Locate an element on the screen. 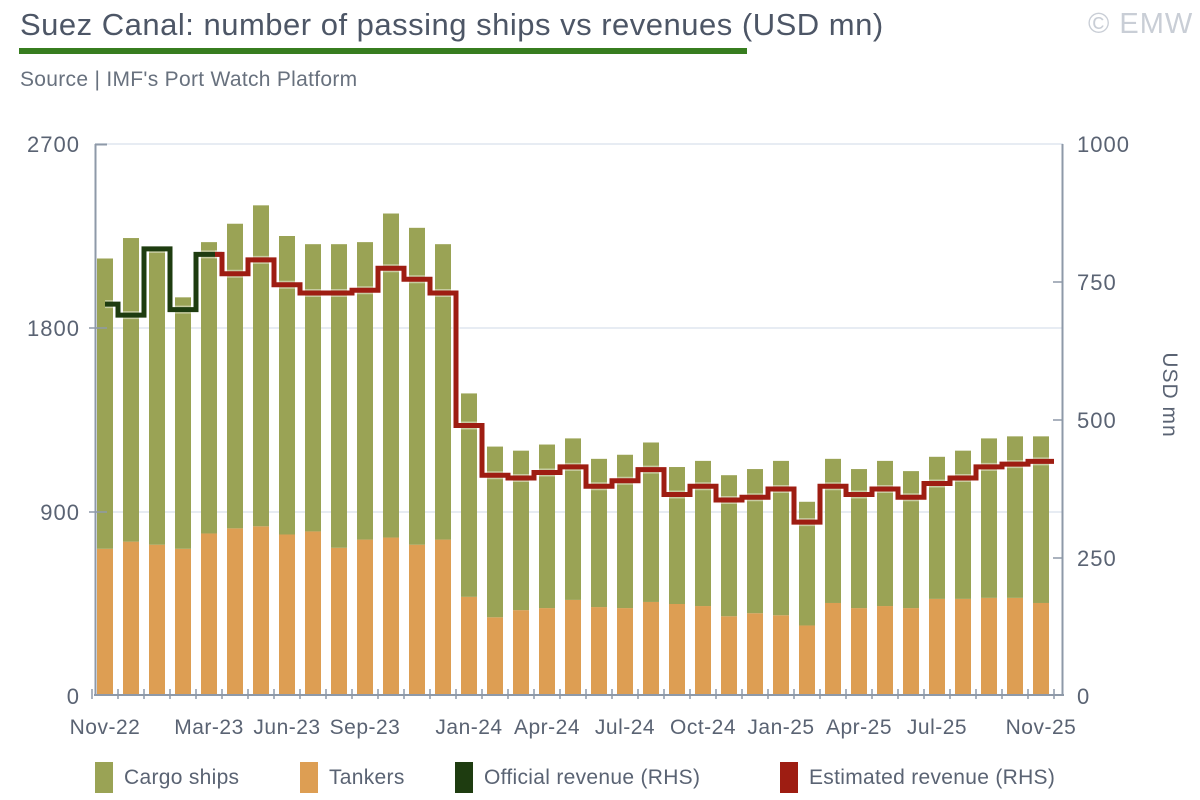  right-axis-label-0: 0 is located at coordinates (1083, 696).